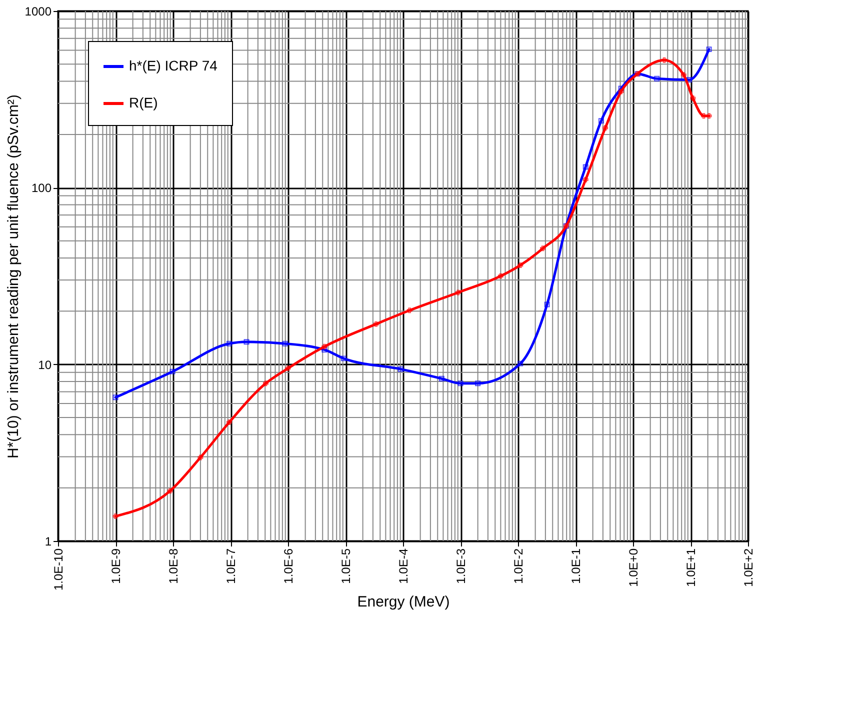 The height and width of the screenshot is (716, 860). I want to click on x-tick-label: 1.0E-6, so click(289, 566).